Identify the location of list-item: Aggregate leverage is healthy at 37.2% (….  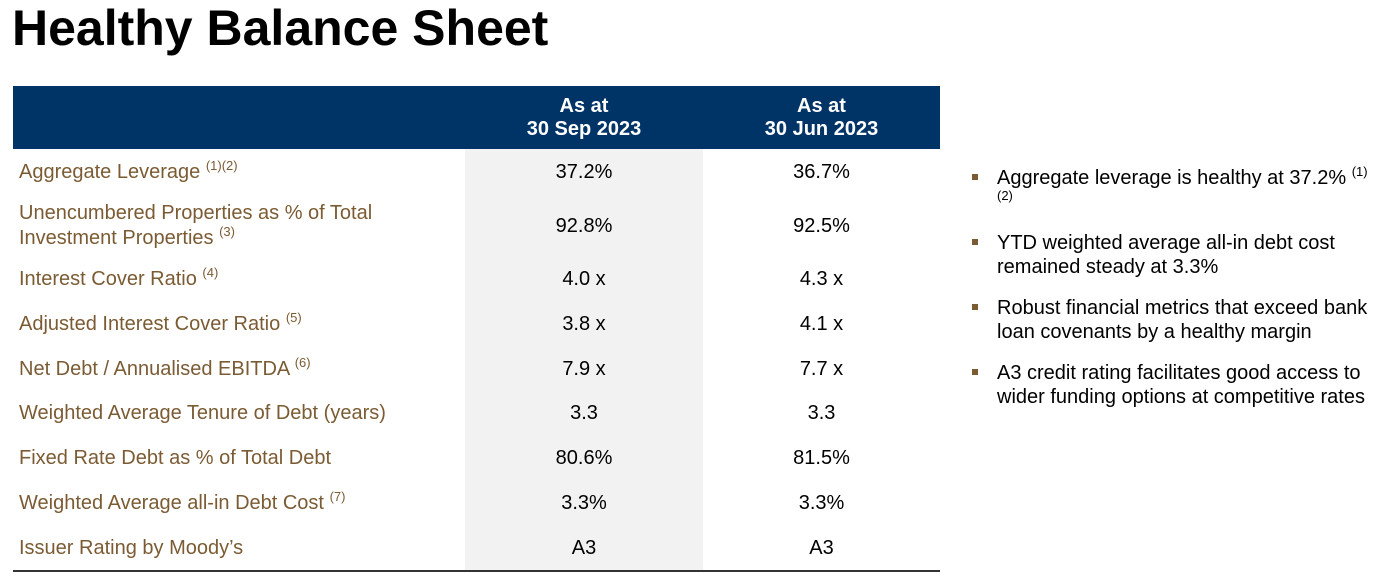
(1170, 189).